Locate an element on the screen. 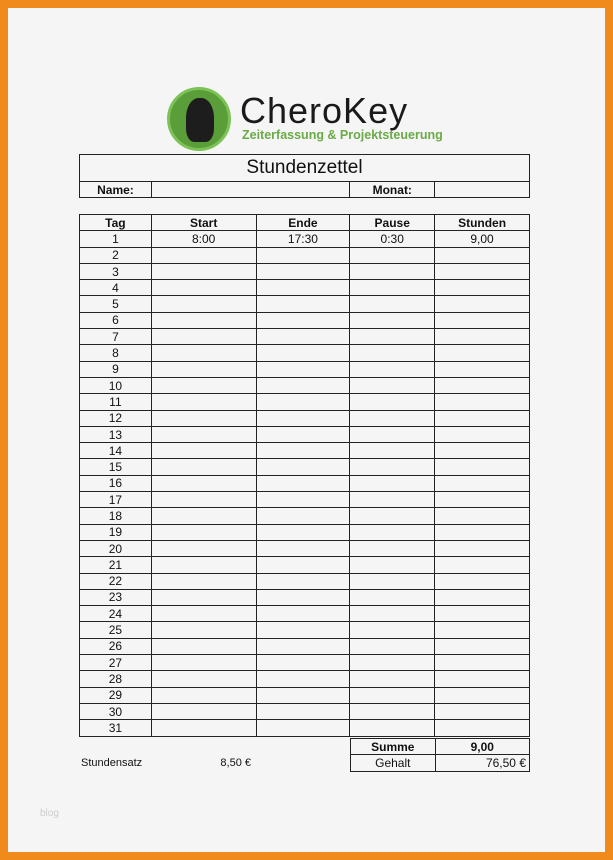 The width and height of the screenshot is (613, 860). time-cell: 8:00 is located at coordinates (203, 239).